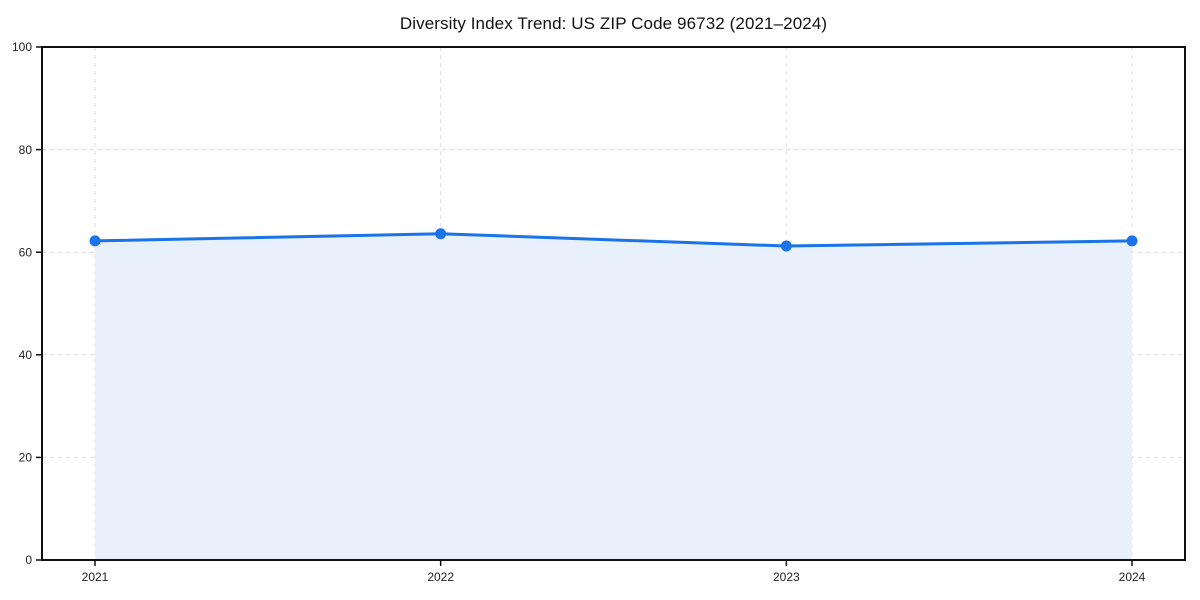 The width and height of the screenshot is (1200, 600). What do you see at coordinates (613, 240) in the screenshot?
I see `trend-line` at bounding box center [613, 240].